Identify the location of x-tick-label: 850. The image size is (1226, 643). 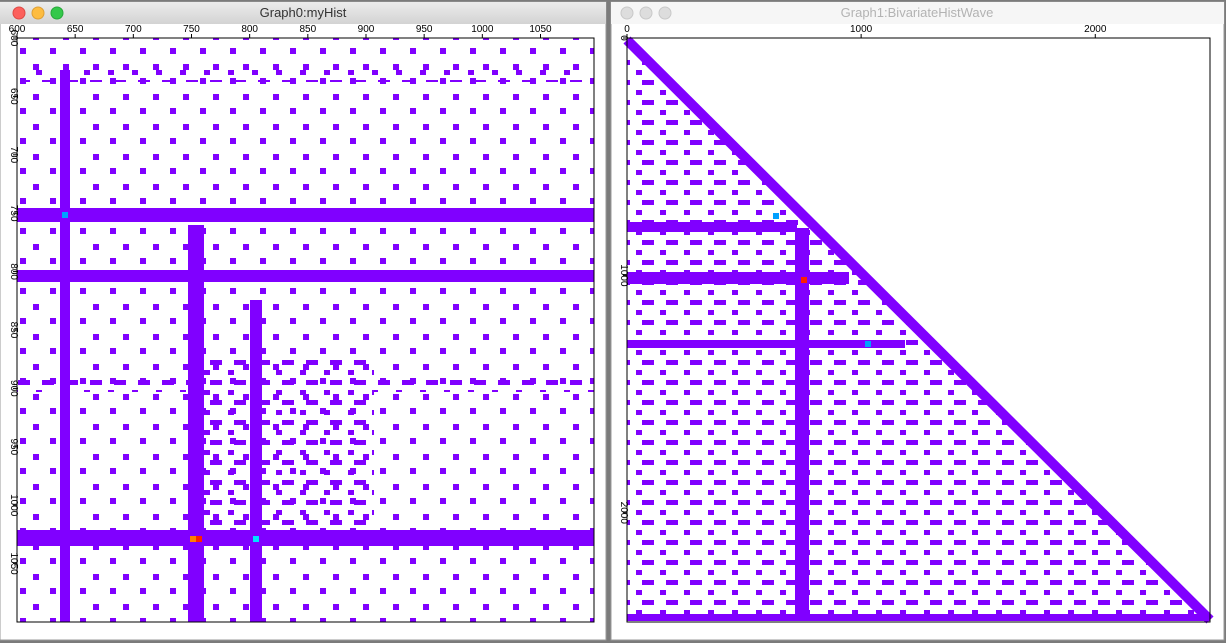
(307, 29).